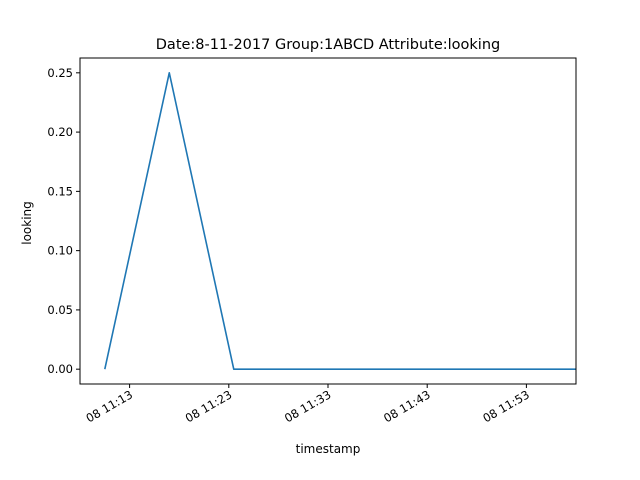 This screenshot has height=480, width=640. What do you see at coordinates (27, 223) in the screenshot?
I see `y-axis-label: looking` at bounding box center [27, 223].